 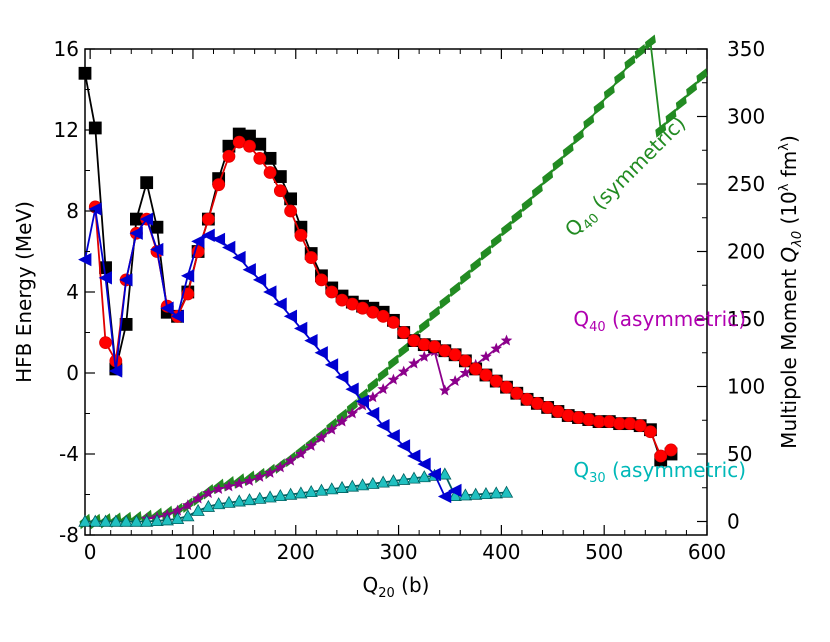 I want to click on annotation-main: Q, so click(x=581, y=319).